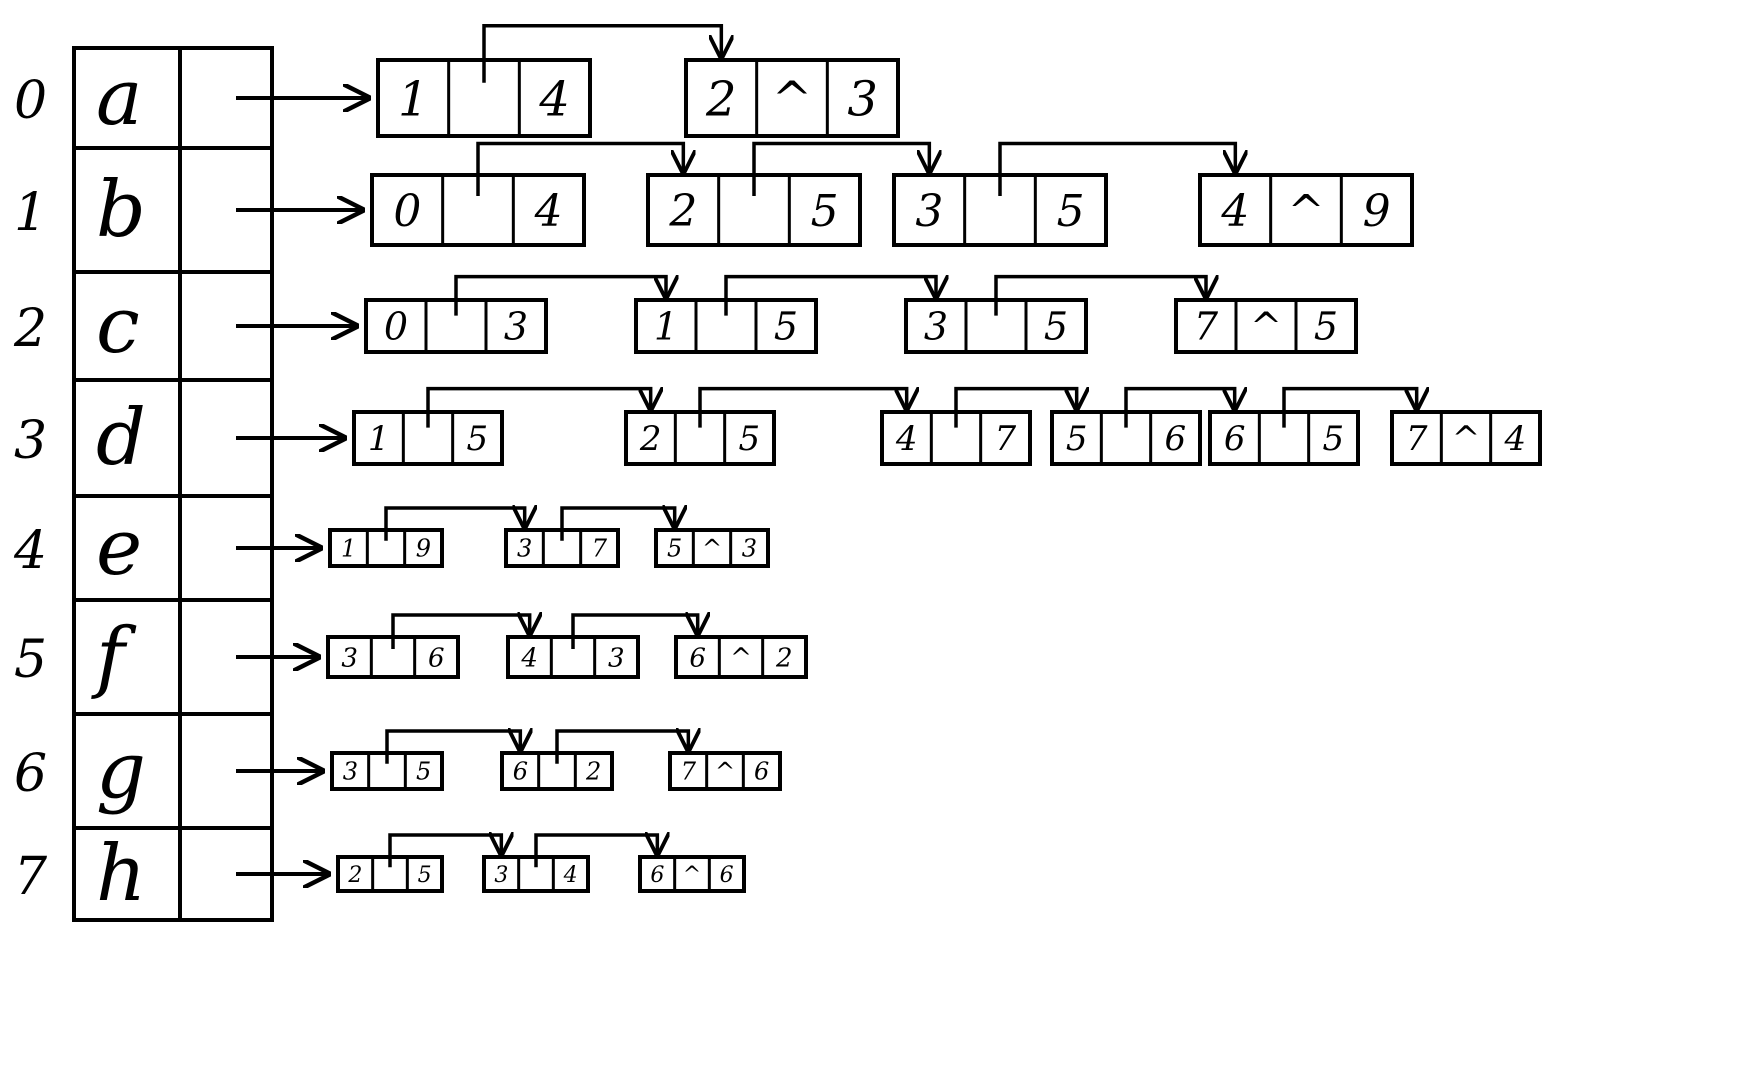  Describe the element at coordinates (119, 98) in the screenshot. I see `vertex-label: a` at that location.